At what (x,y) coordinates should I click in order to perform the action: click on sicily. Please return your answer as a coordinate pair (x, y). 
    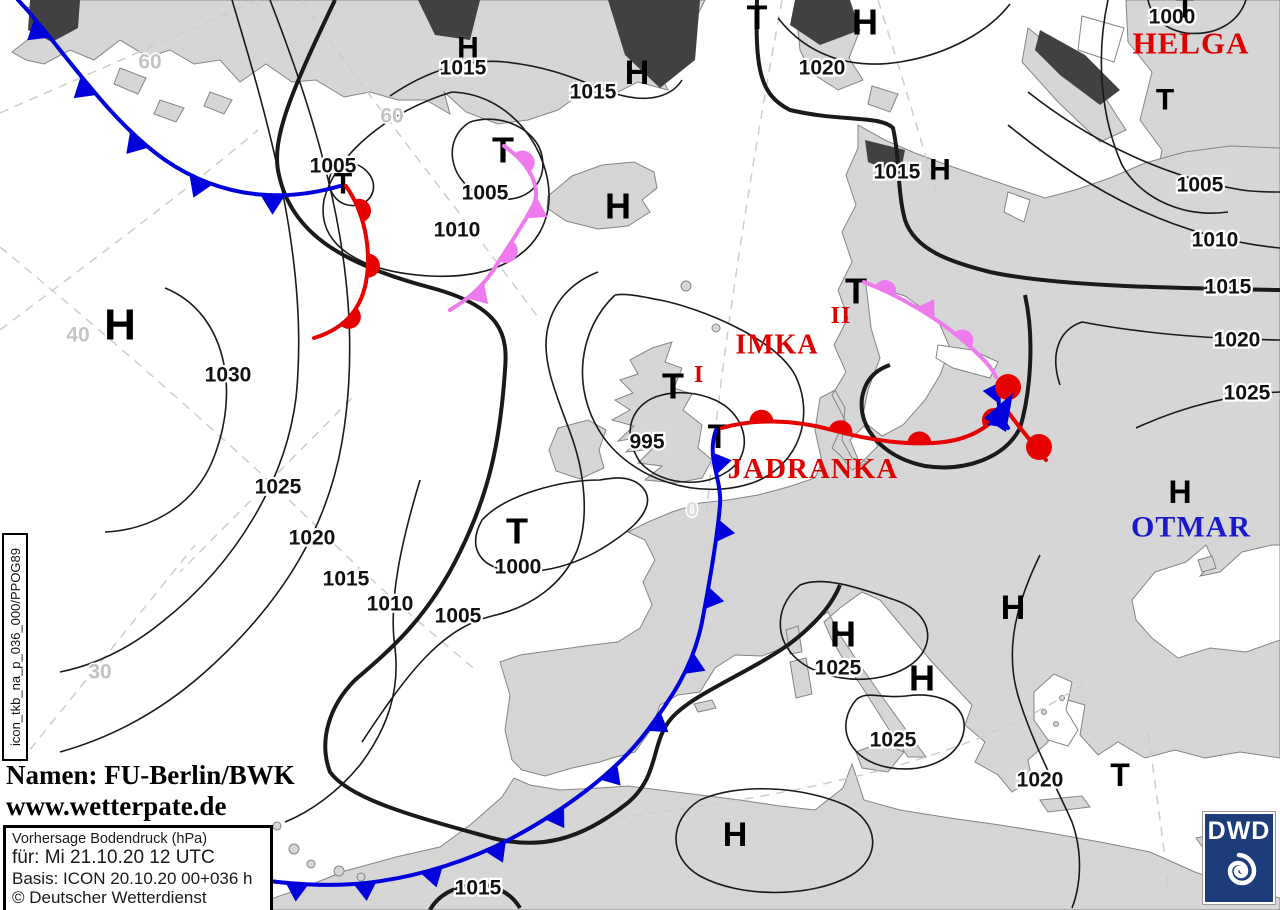
    Looking at the image, I should click on (880, 757).